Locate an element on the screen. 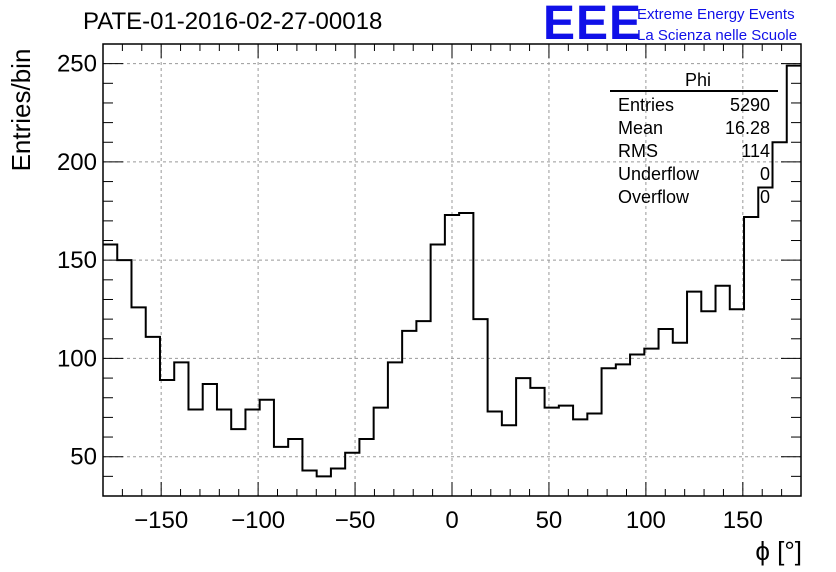  y-axis-label: Entries/bin is located at coordinates (21, 110).